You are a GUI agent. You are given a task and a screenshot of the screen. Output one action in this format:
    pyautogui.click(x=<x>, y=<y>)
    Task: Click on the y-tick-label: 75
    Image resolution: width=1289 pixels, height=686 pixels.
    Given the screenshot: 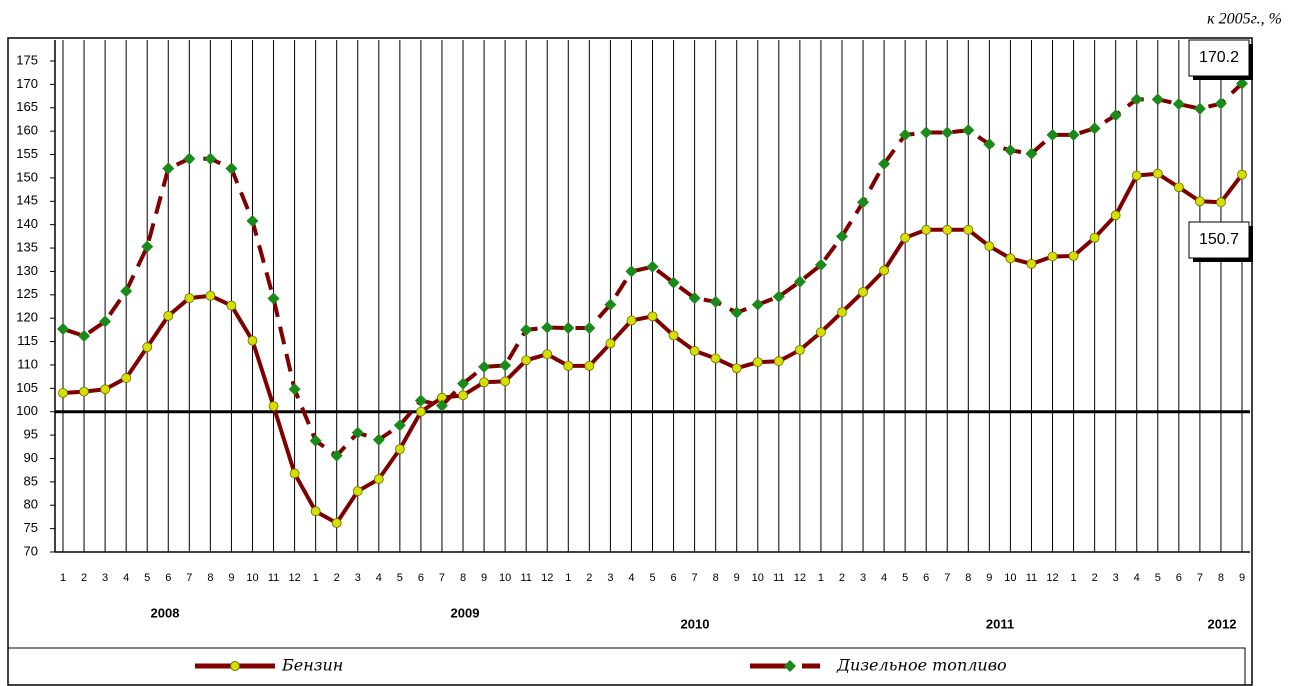 What is the action you would take?
    pyautogui.click(x=31, y=527)
    